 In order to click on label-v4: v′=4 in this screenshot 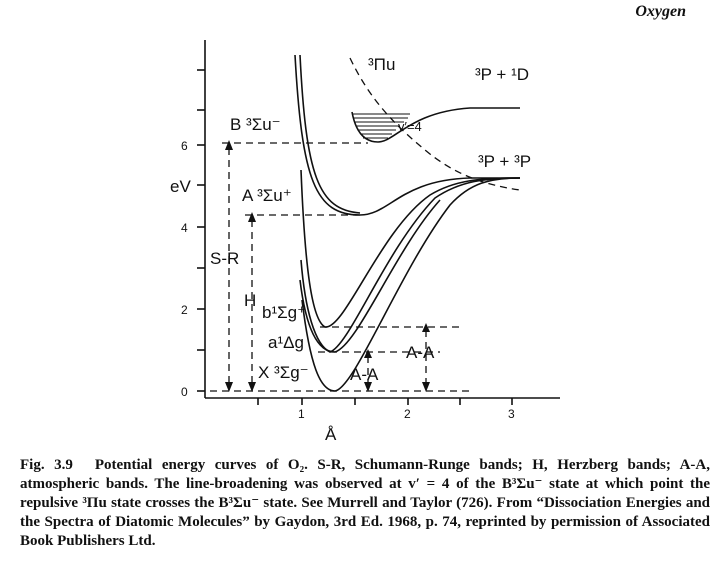, I will do `click(410, 126)`.